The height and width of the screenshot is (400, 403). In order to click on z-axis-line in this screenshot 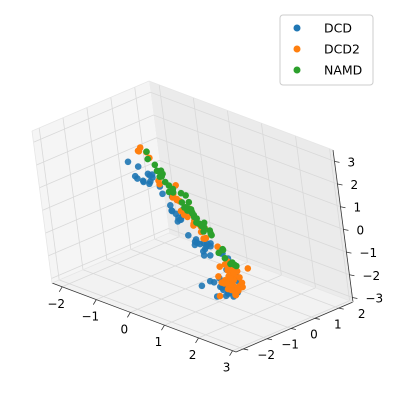, I will do `click(343, 226)`.